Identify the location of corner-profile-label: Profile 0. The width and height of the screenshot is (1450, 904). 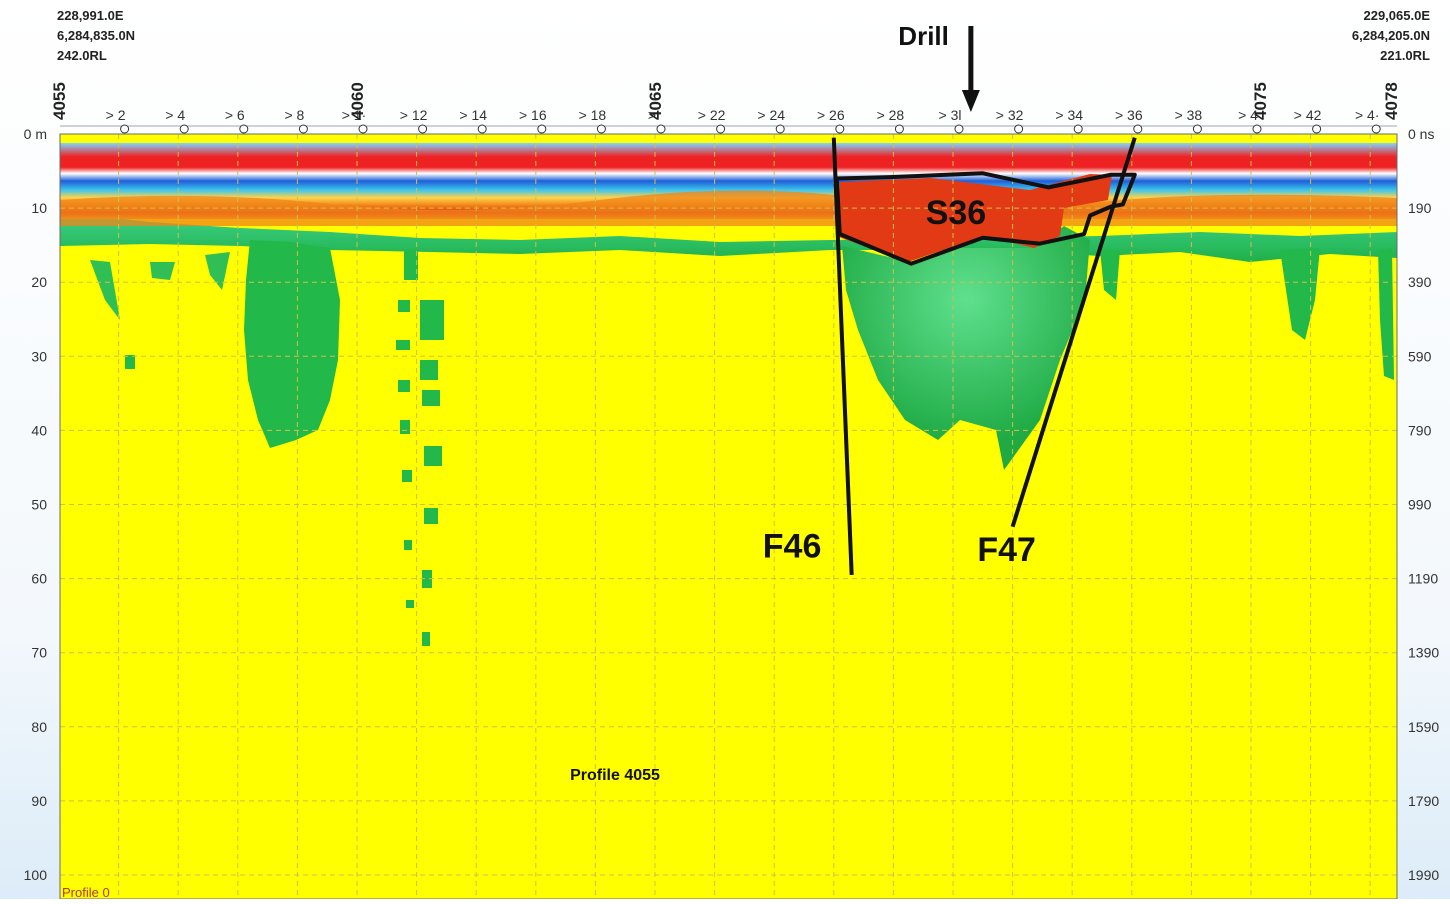
(86, 892).